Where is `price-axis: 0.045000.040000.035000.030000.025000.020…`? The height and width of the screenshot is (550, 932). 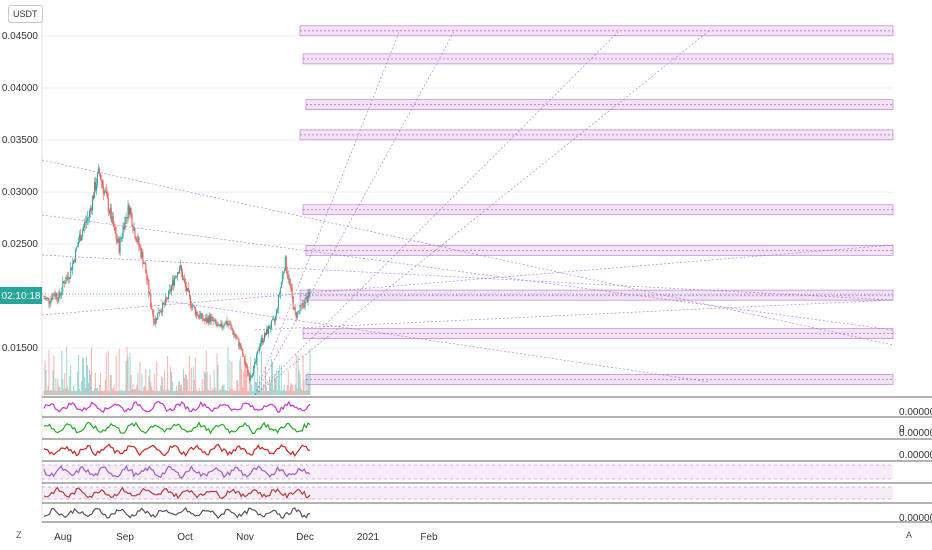 price-axis: 0.045000.040000.035000.030000.025000.020… is located at coordinates (20, 192).